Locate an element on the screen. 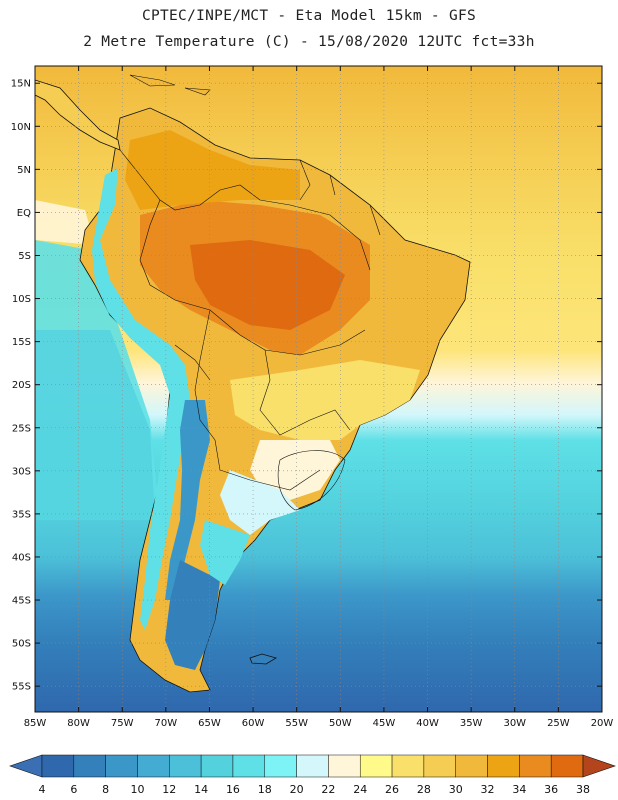  falkland-islands is located at coordinates (263, 659).